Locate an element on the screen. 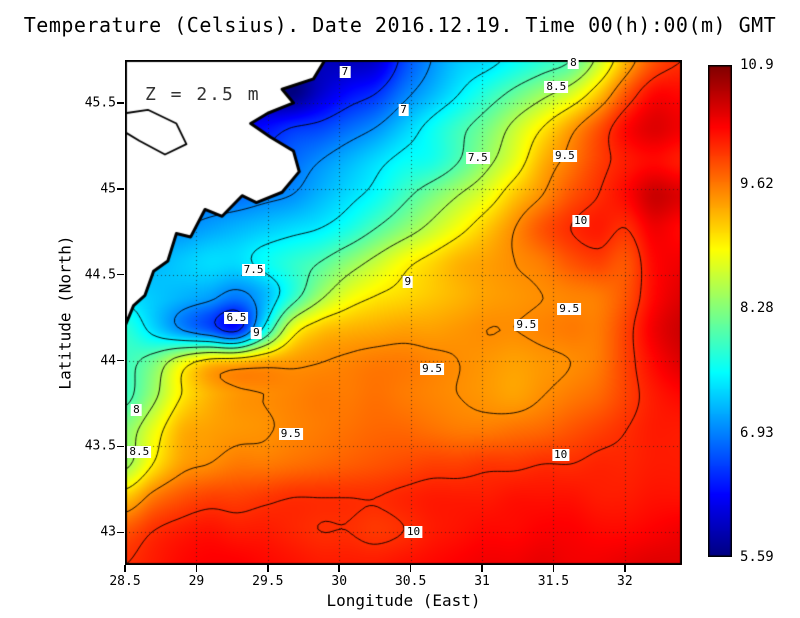 Image resolution: width=800 pixels, height=618 pixels. y-axis-title: Latitude (North) is located at coordinates (65, 312).